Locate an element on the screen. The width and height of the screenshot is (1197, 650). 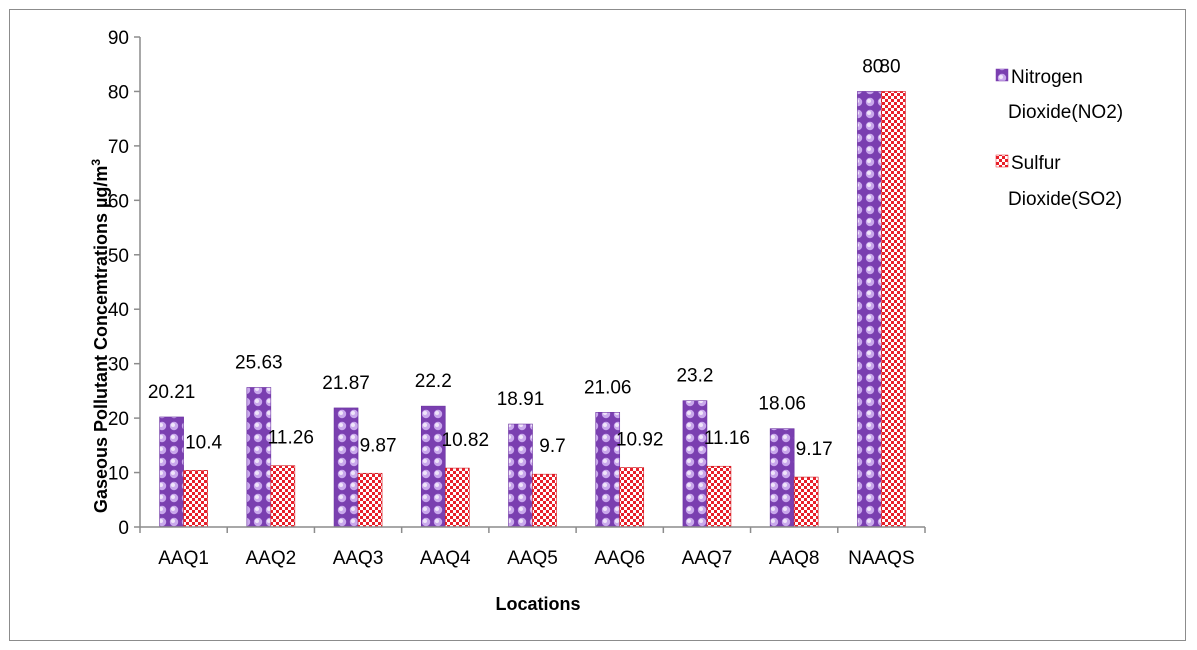
data-label-no2: 22.2 is located at coordinates (433, 381).